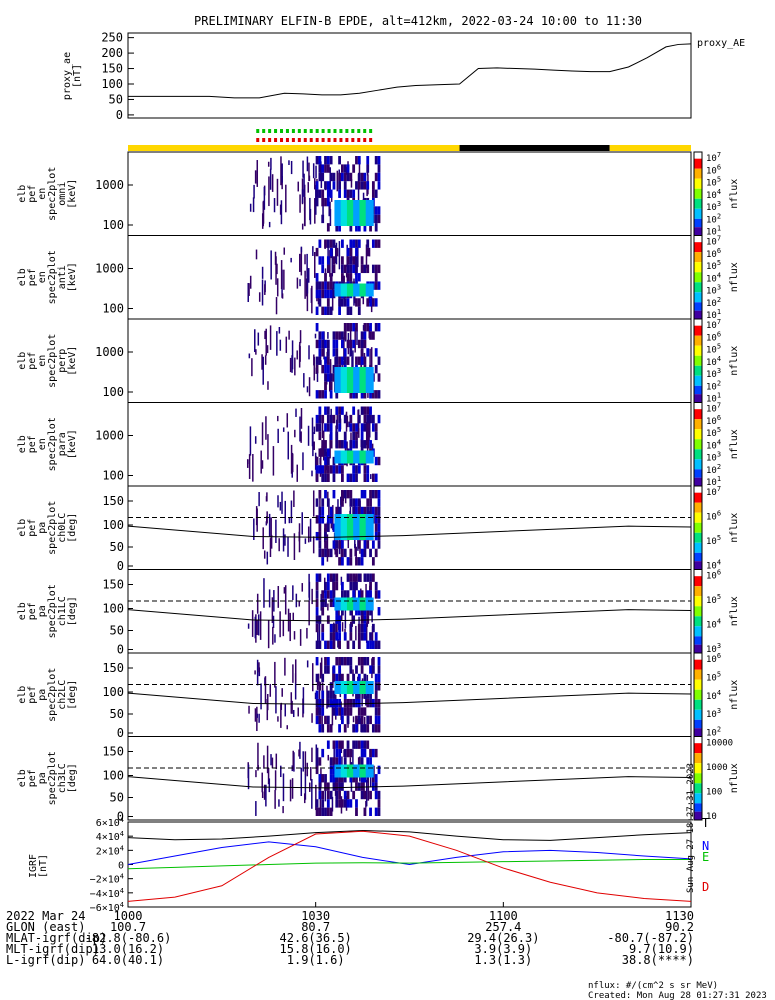  Describe the element at coordinates (22, 695) in the screenshot. I see `panel-ylabel-line: elb` at that location.